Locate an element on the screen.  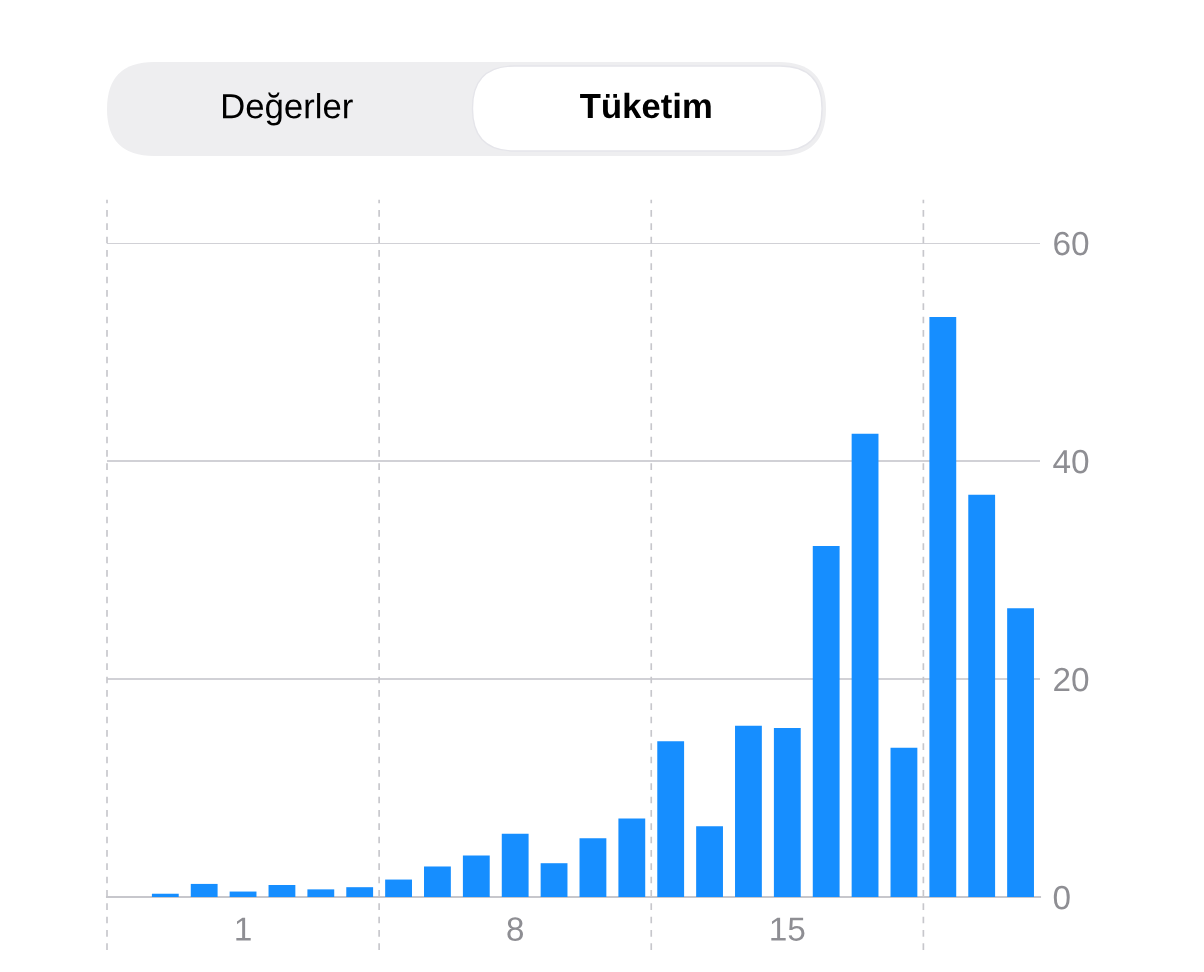
x-tick-label: 1 is located at coordinates (243, 929).